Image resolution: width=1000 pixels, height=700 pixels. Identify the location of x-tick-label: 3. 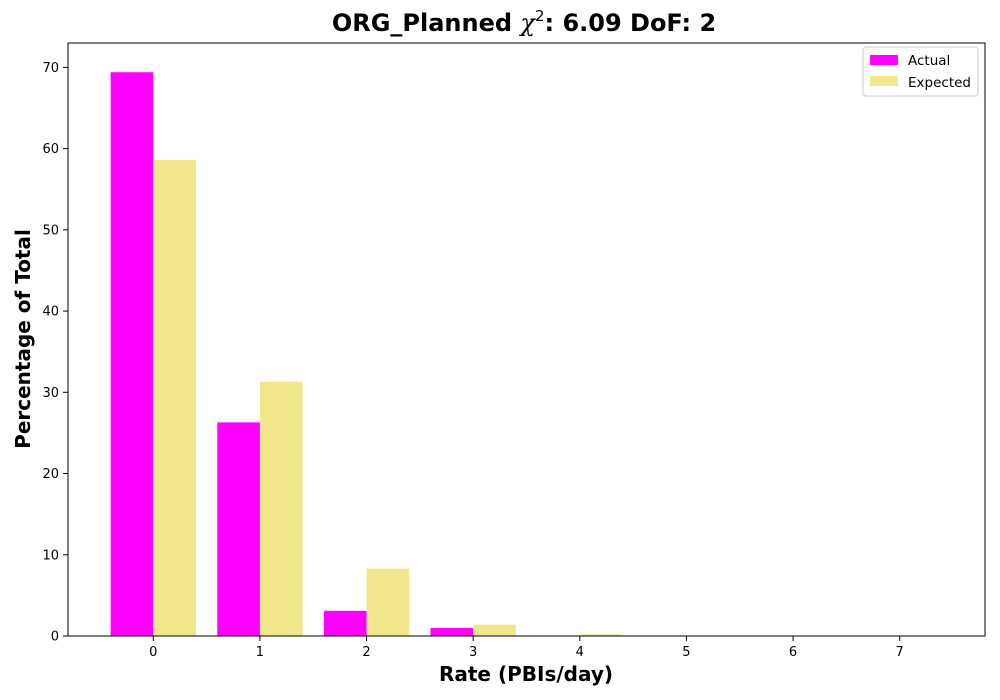
(473, 652).